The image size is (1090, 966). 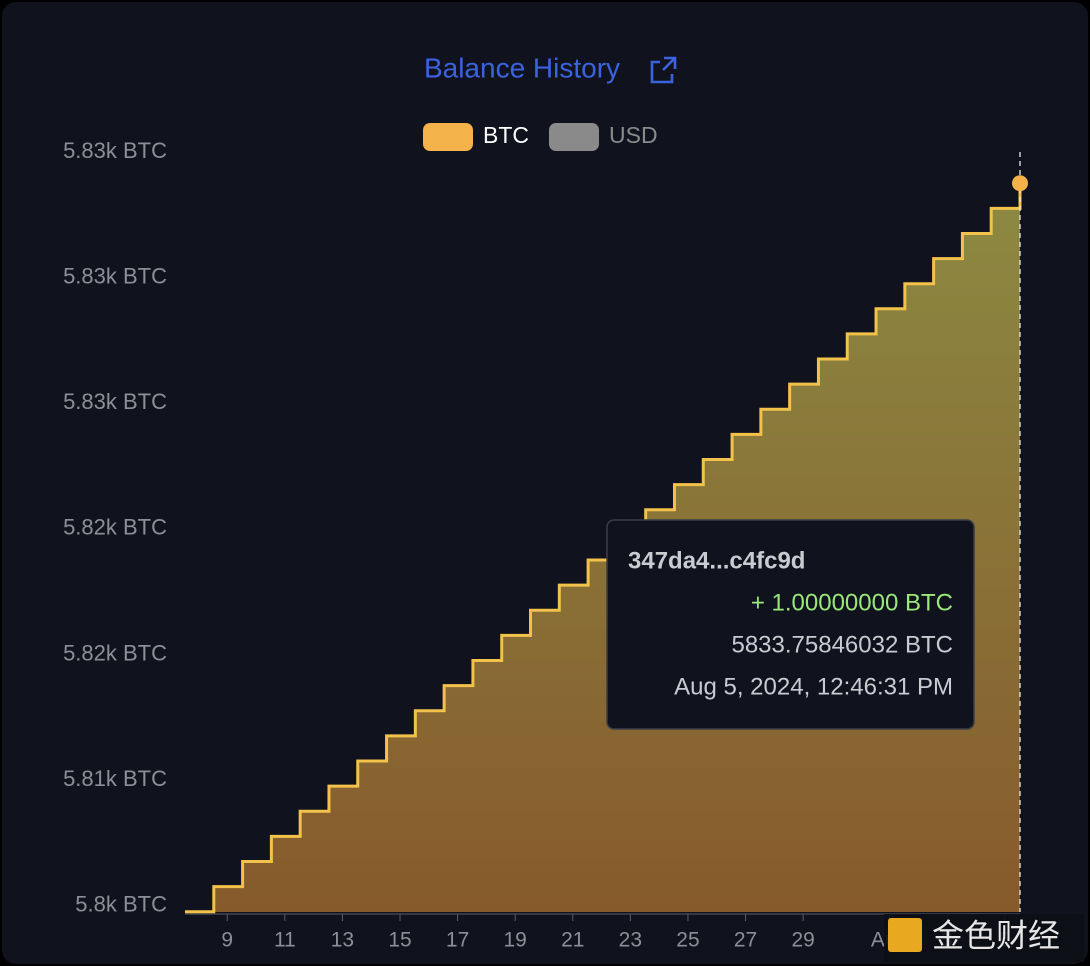 I want to click on x-tick-label: 21, so click(x=572, y=940).